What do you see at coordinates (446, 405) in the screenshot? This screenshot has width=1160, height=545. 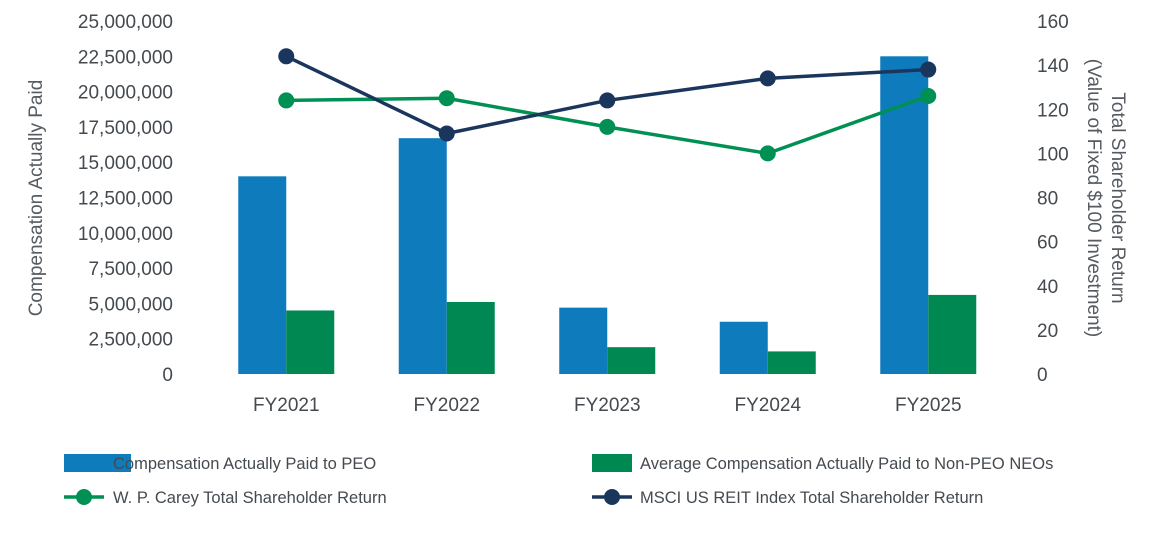 I see `category-label-fy2022: FY2022` at bounding box center [446, 405].